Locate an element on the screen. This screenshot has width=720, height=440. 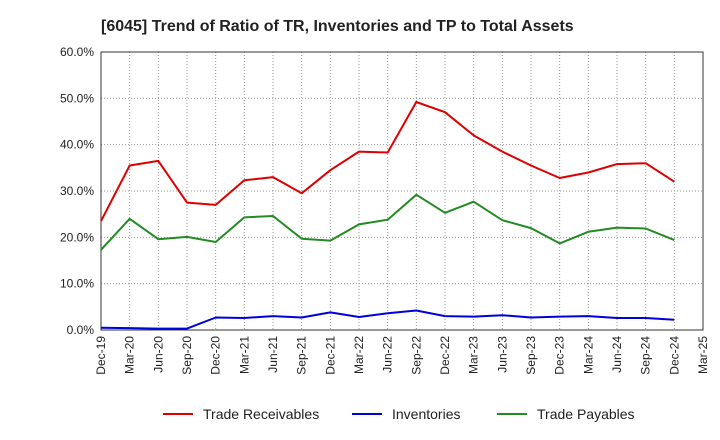
x-tick-label: Dec-19 is located at coordinates (101, 355).